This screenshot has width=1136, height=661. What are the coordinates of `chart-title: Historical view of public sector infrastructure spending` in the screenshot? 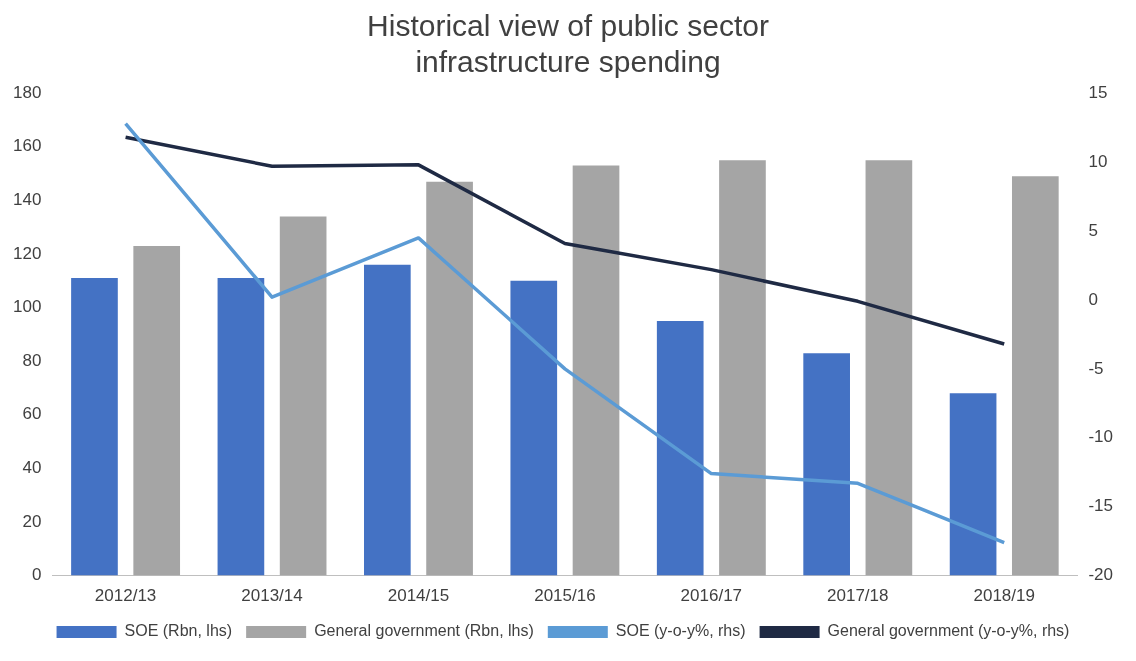 It's located at (568, 44).